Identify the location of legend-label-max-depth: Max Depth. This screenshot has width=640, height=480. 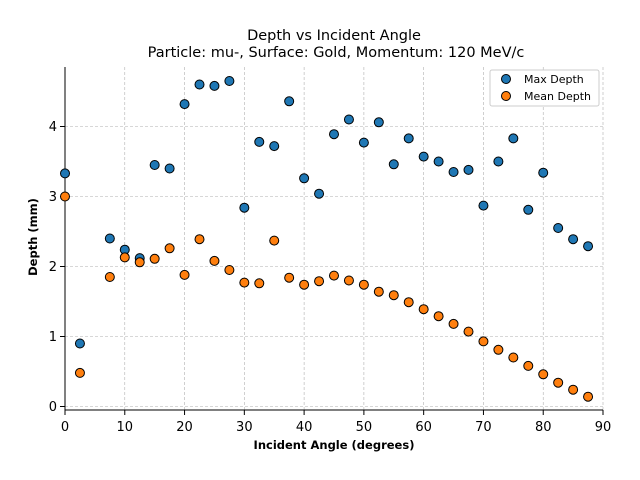
(554, 79).